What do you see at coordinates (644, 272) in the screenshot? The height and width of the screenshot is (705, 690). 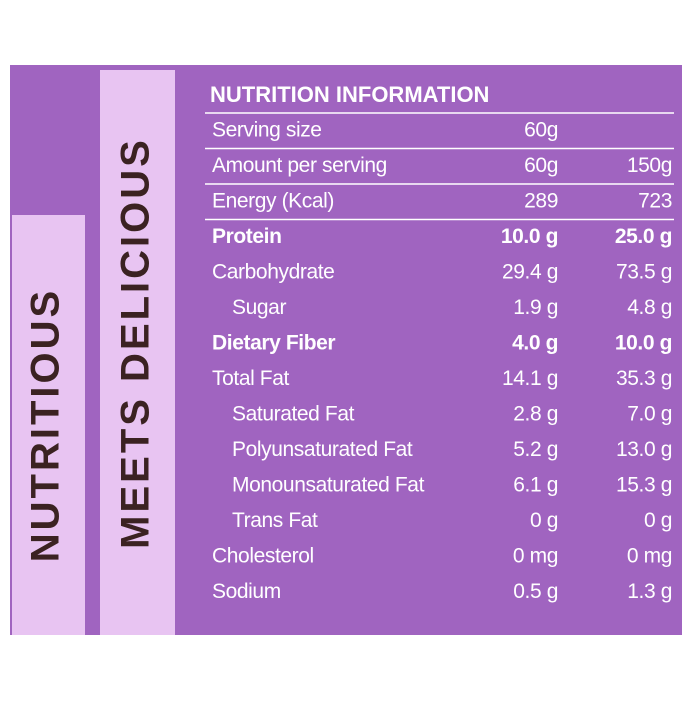 I see `row-value: 73.5 g` at bounding box center [644, 272].